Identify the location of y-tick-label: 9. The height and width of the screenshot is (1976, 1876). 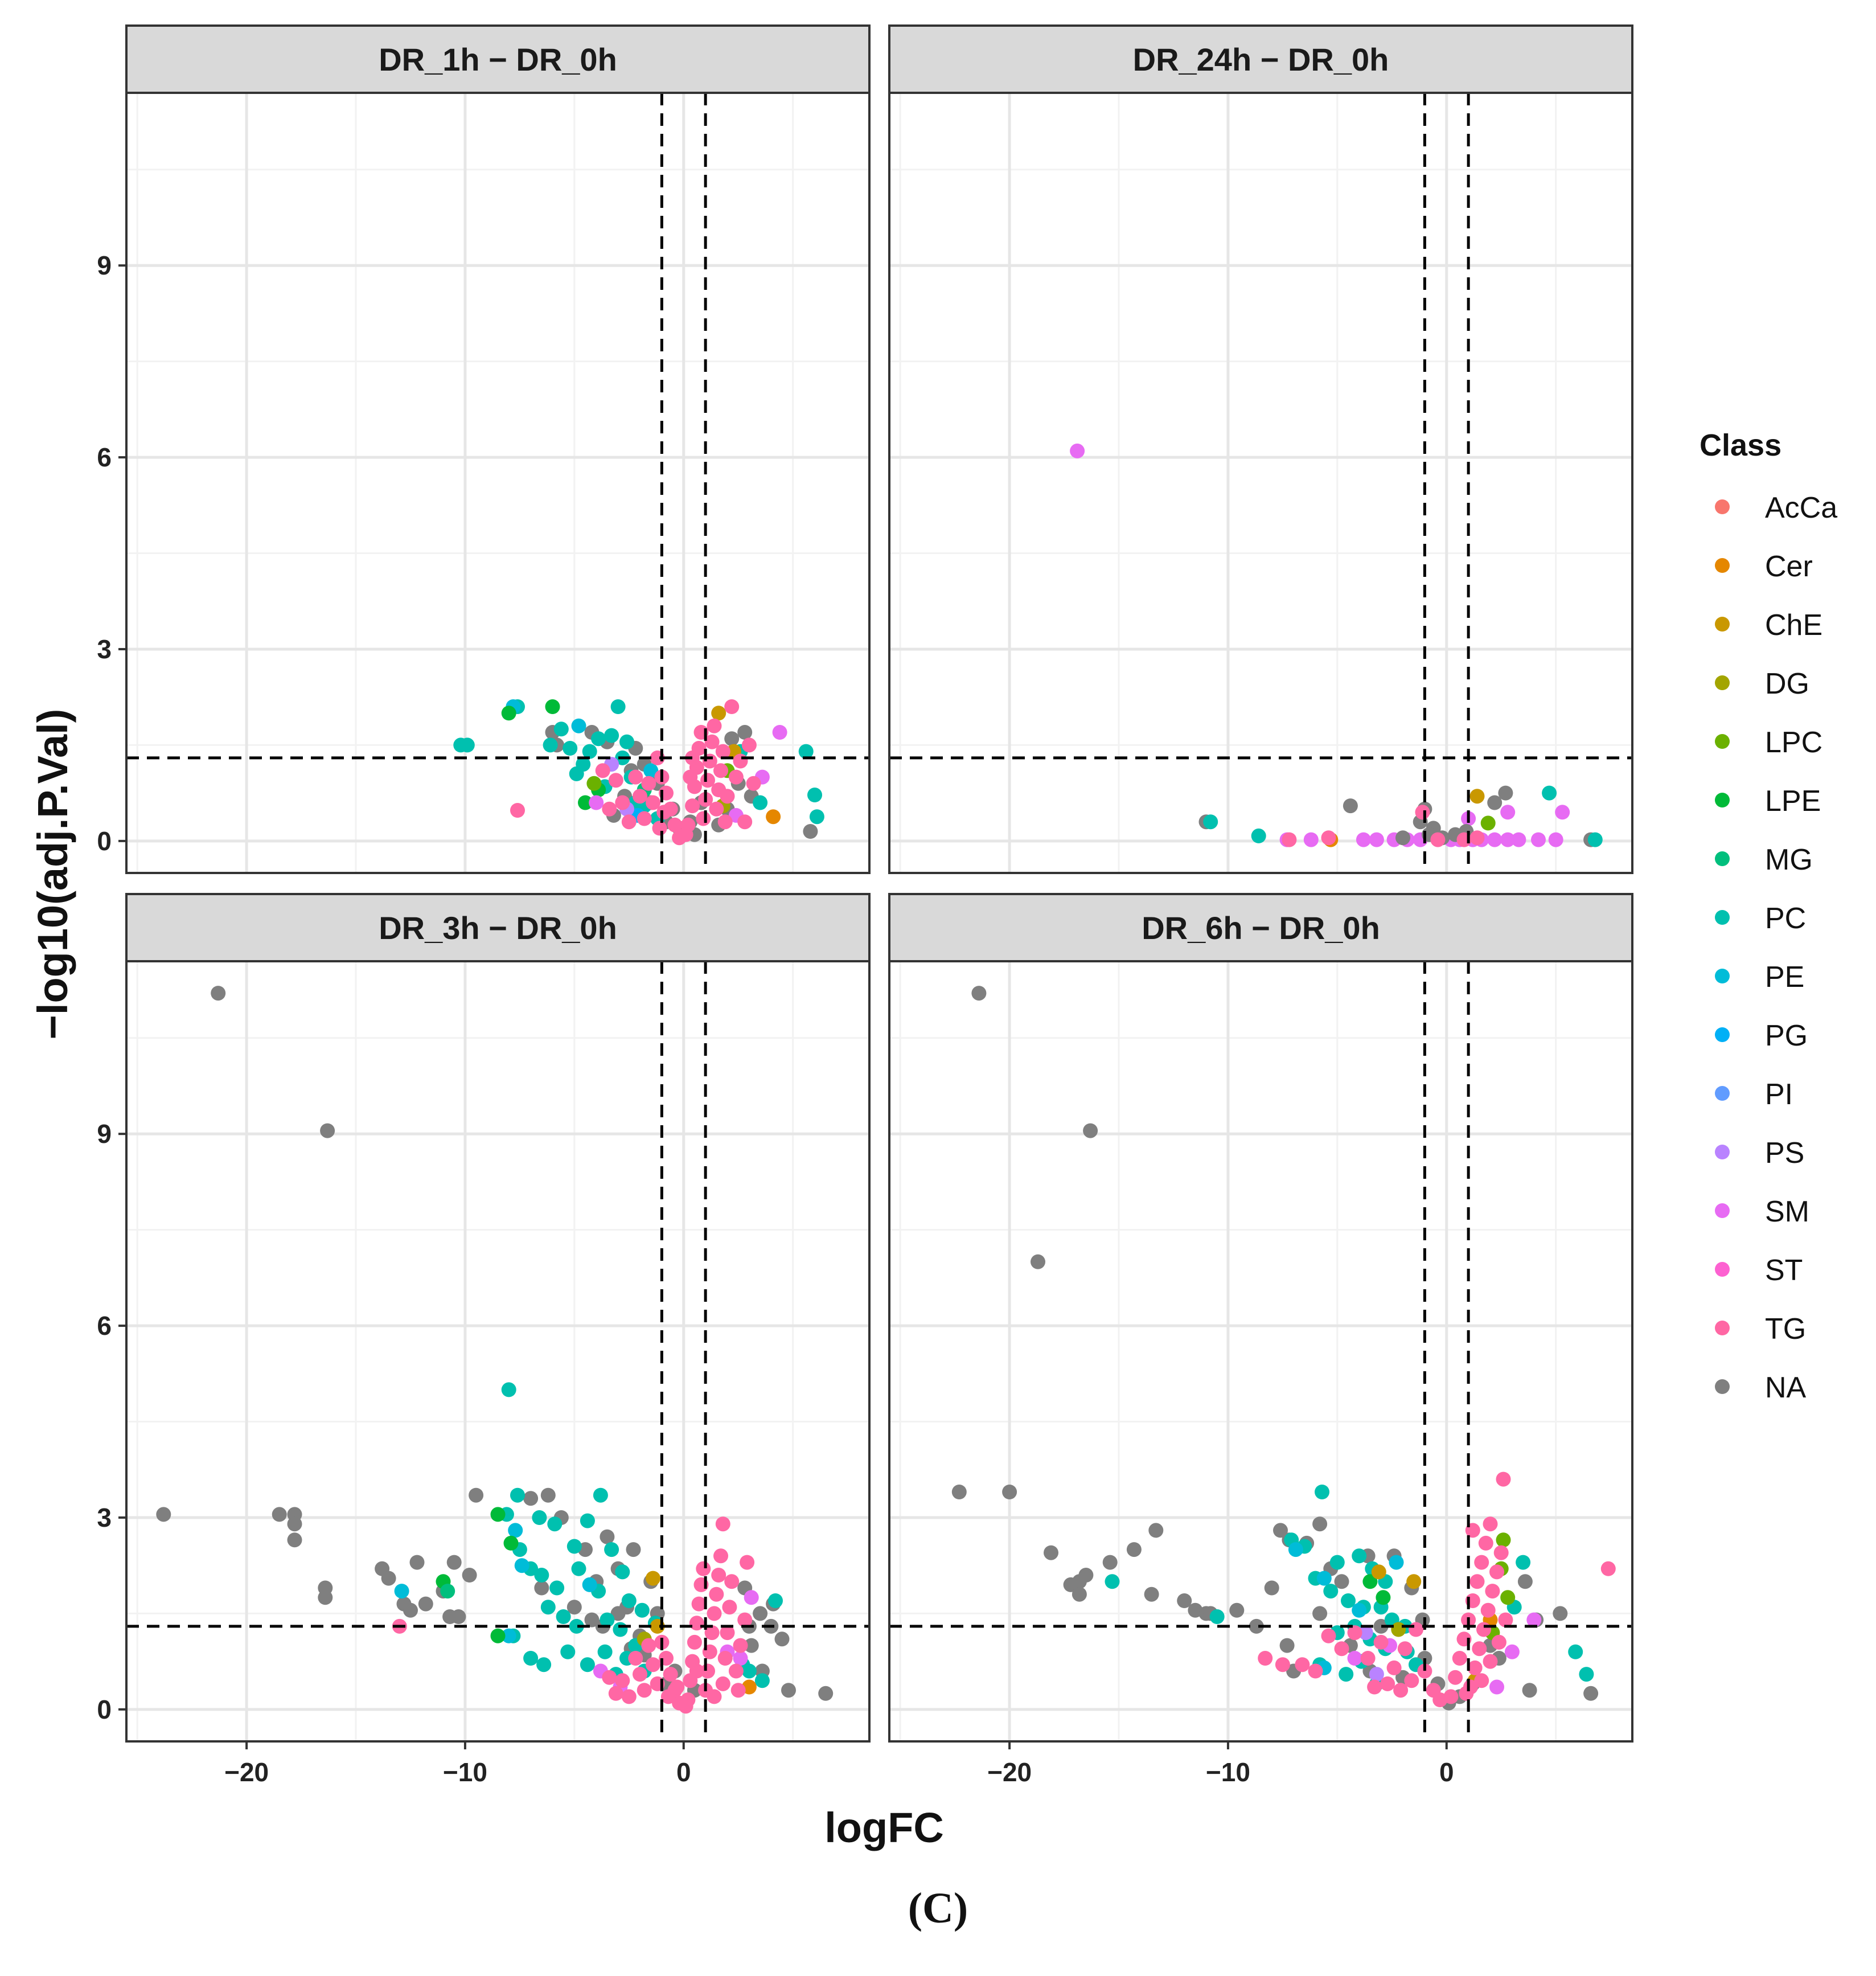
(104, 265).